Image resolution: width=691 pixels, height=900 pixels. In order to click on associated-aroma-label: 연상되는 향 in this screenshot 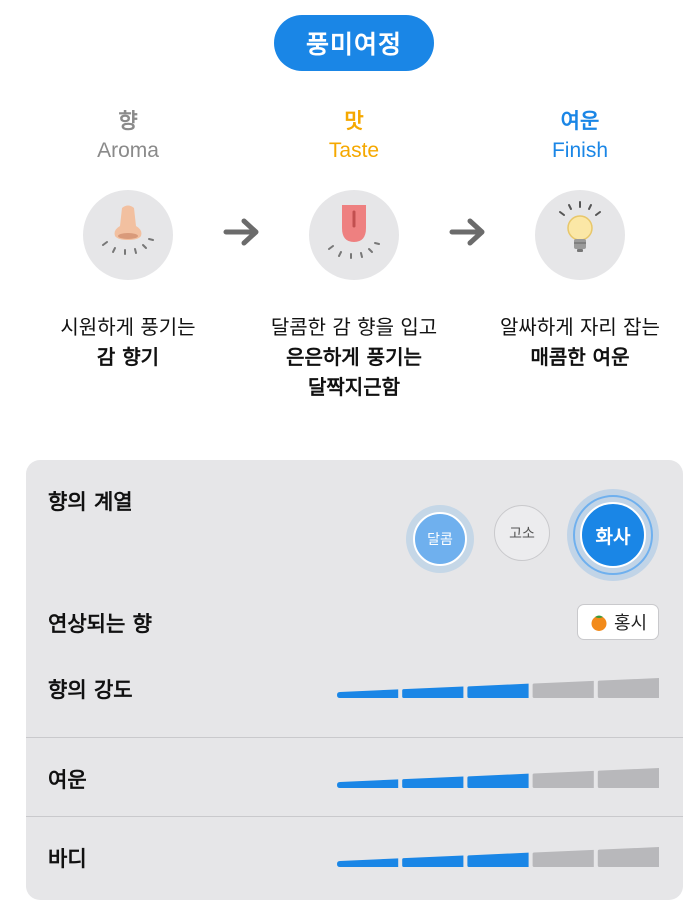, I will do `click(100, 624)`.